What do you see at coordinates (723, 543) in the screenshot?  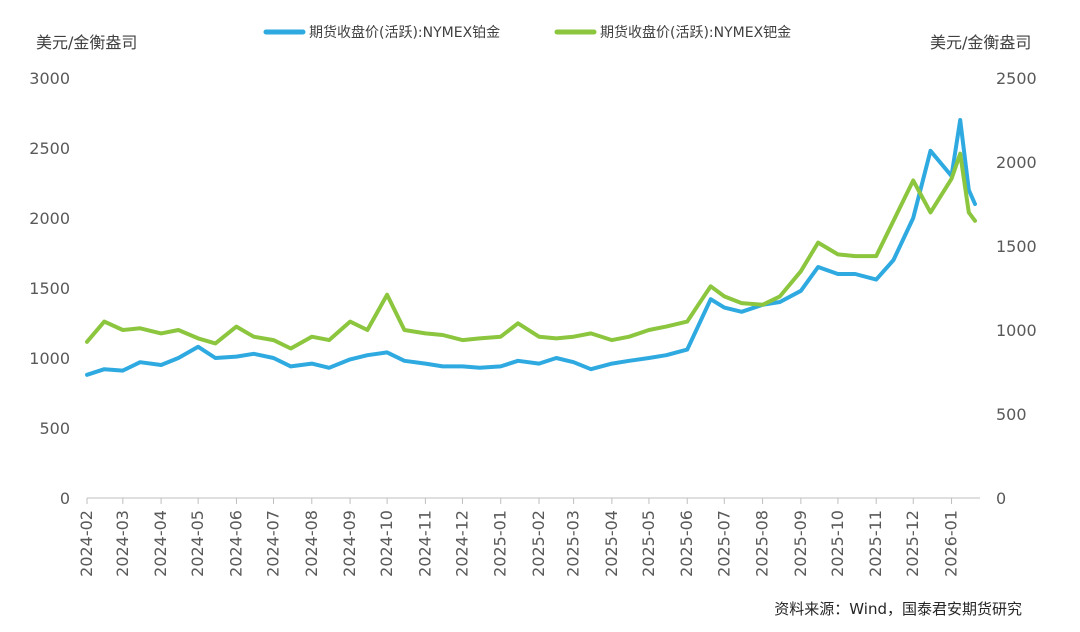 I see `x-tick-label: 2025-07` at bounding box center [723, 543].